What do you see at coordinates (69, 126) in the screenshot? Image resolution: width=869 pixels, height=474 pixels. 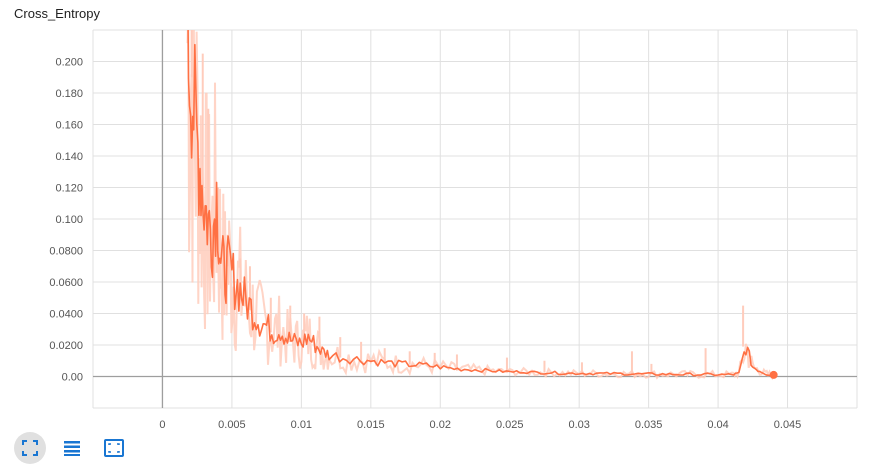 I see `y-tick-label: 0.160` at bounding box center [69, 126].